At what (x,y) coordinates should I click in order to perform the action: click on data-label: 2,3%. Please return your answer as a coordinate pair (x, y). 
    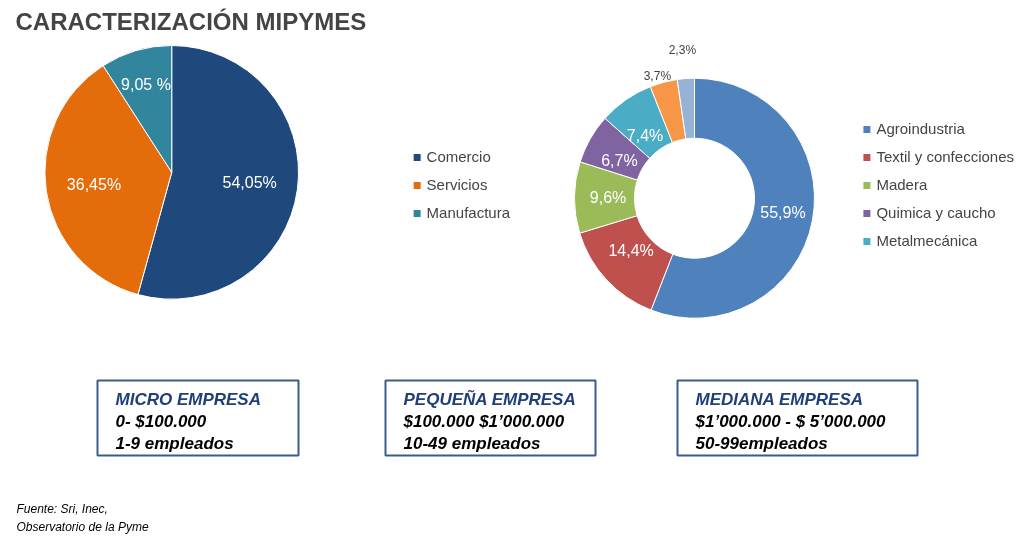
    Looking at the image, I should click on (682, 50).